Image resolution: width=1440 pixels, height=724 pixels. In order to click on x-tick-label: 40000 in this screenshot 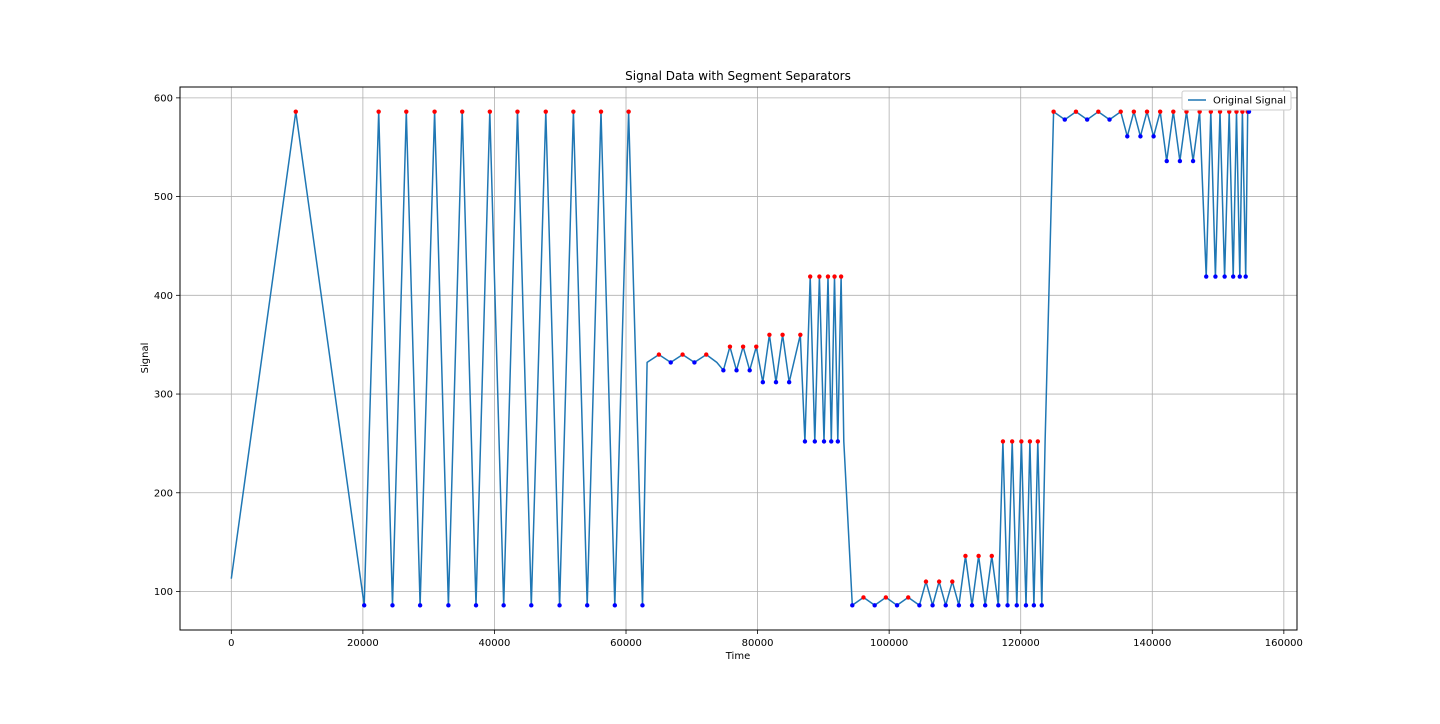, I will do `click(495, 643)`.